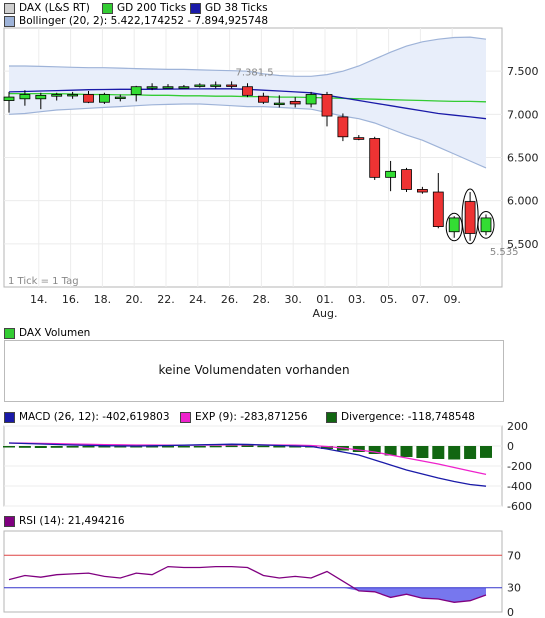 The image size is (545, 618). I want to click on bollinger-lower-line, so click(247, 136).